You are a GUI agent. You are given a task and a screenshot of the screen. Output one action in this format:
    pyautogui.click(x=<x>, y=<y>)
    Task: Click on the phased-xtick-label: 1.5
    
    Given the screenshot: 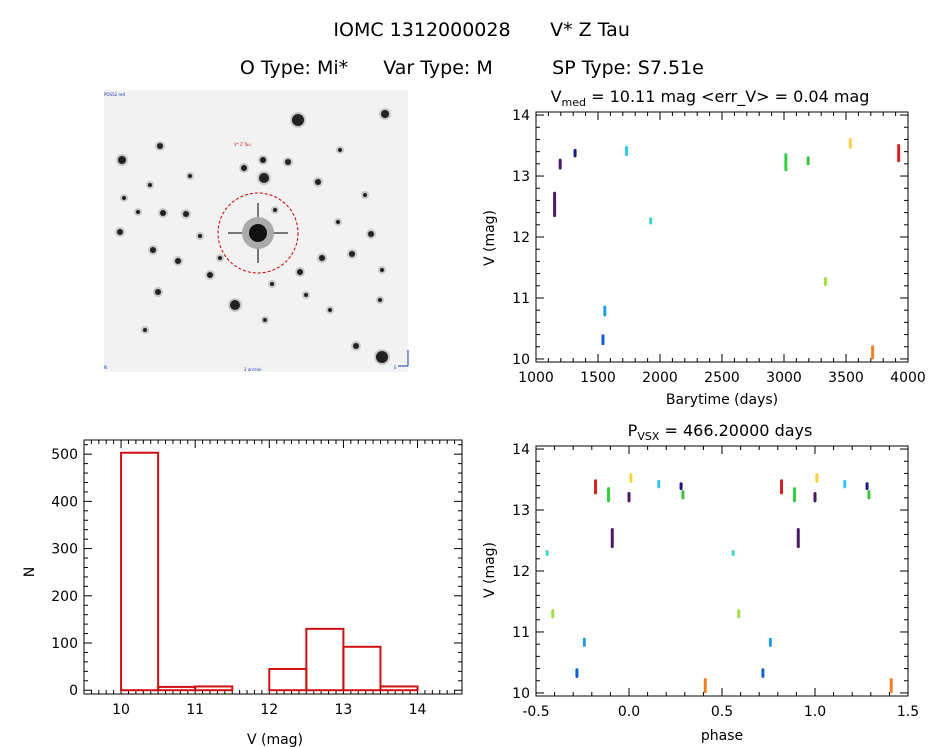 What is the action you would take?
    pyautogui.click(x=908, y=712)
    